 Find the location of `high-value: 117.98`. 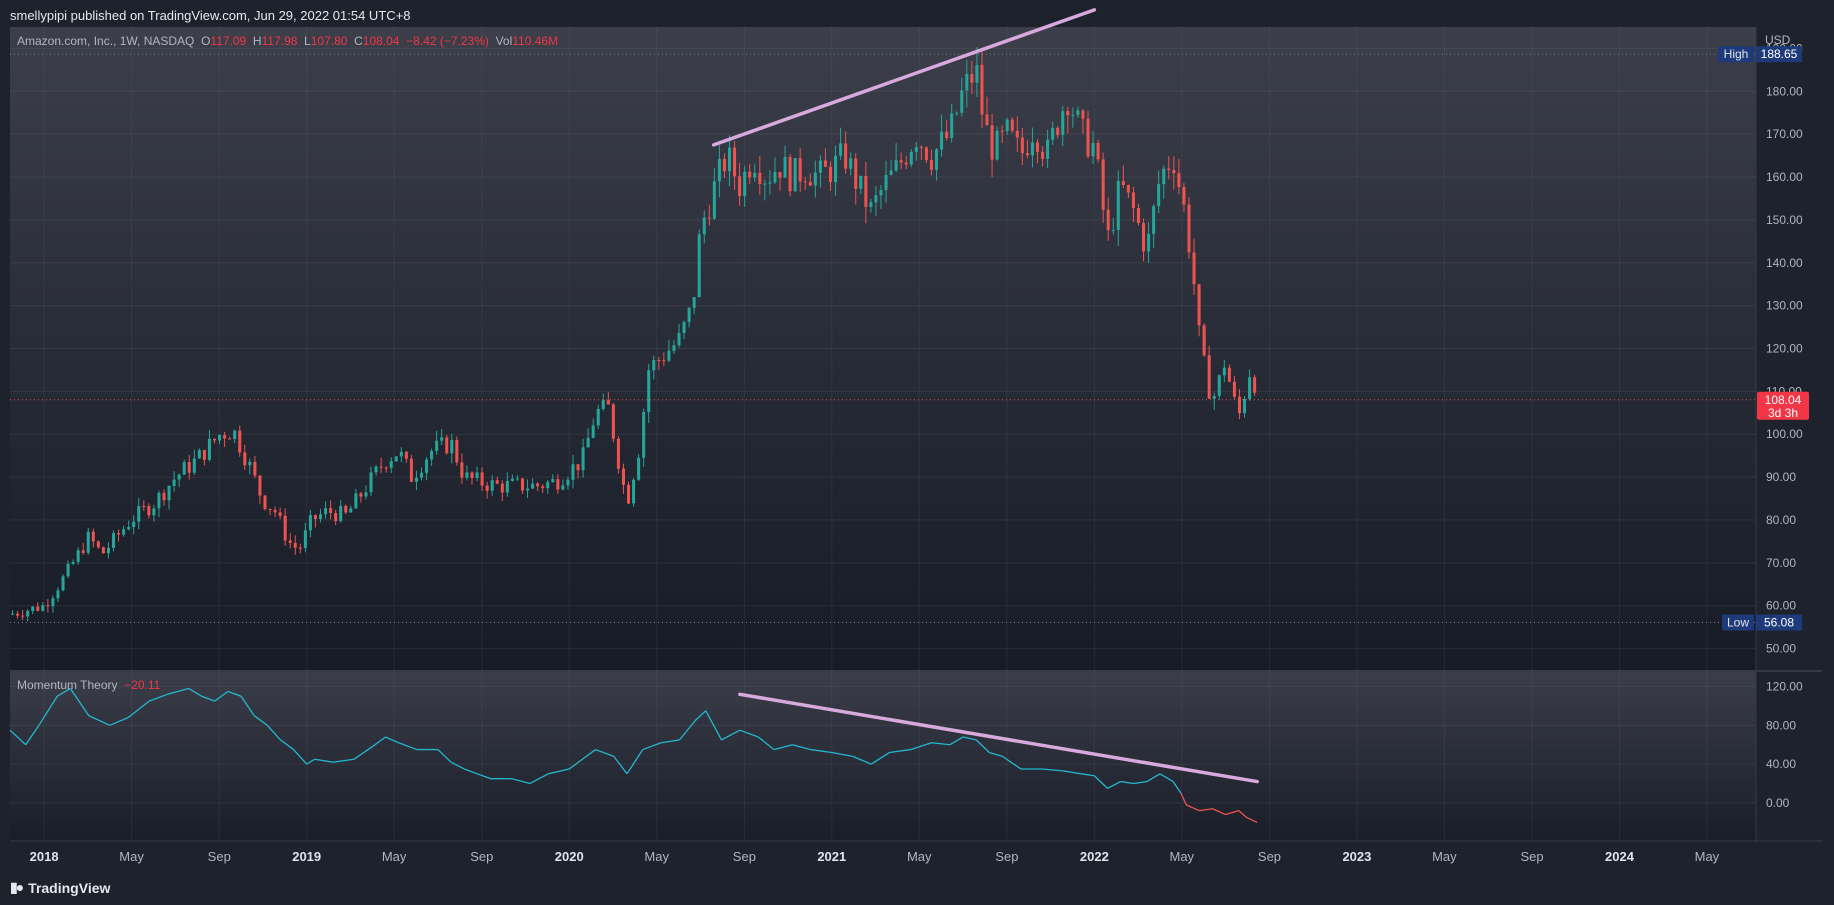

high-value: 117.98 is located at coordinates (279, 41).